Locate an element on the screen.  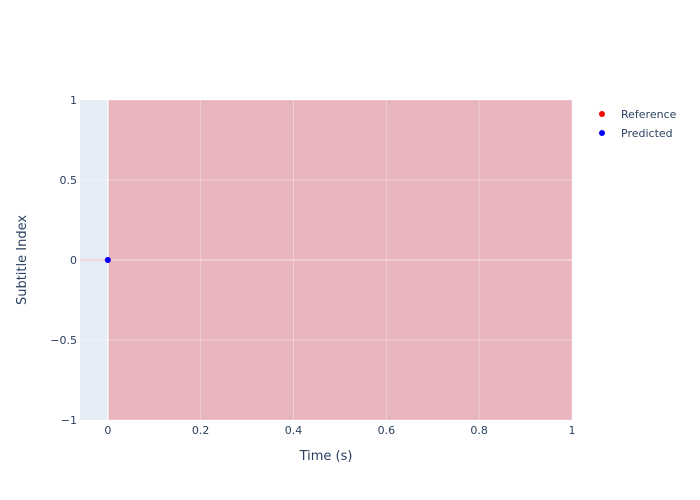
y-tick-label: 1 is located at coordinates (73, 100).